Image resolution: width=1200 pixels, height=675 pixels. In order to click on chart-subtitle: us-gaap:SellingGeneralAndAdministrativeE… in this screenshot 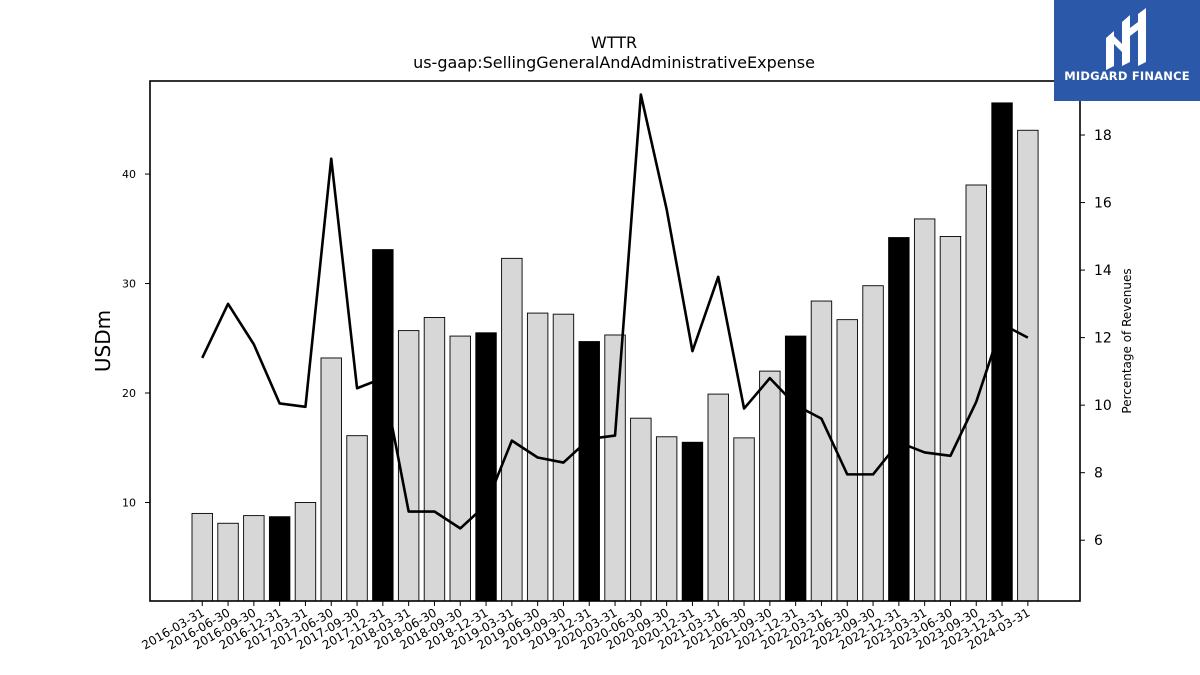, I will do `click(614, 62)`.